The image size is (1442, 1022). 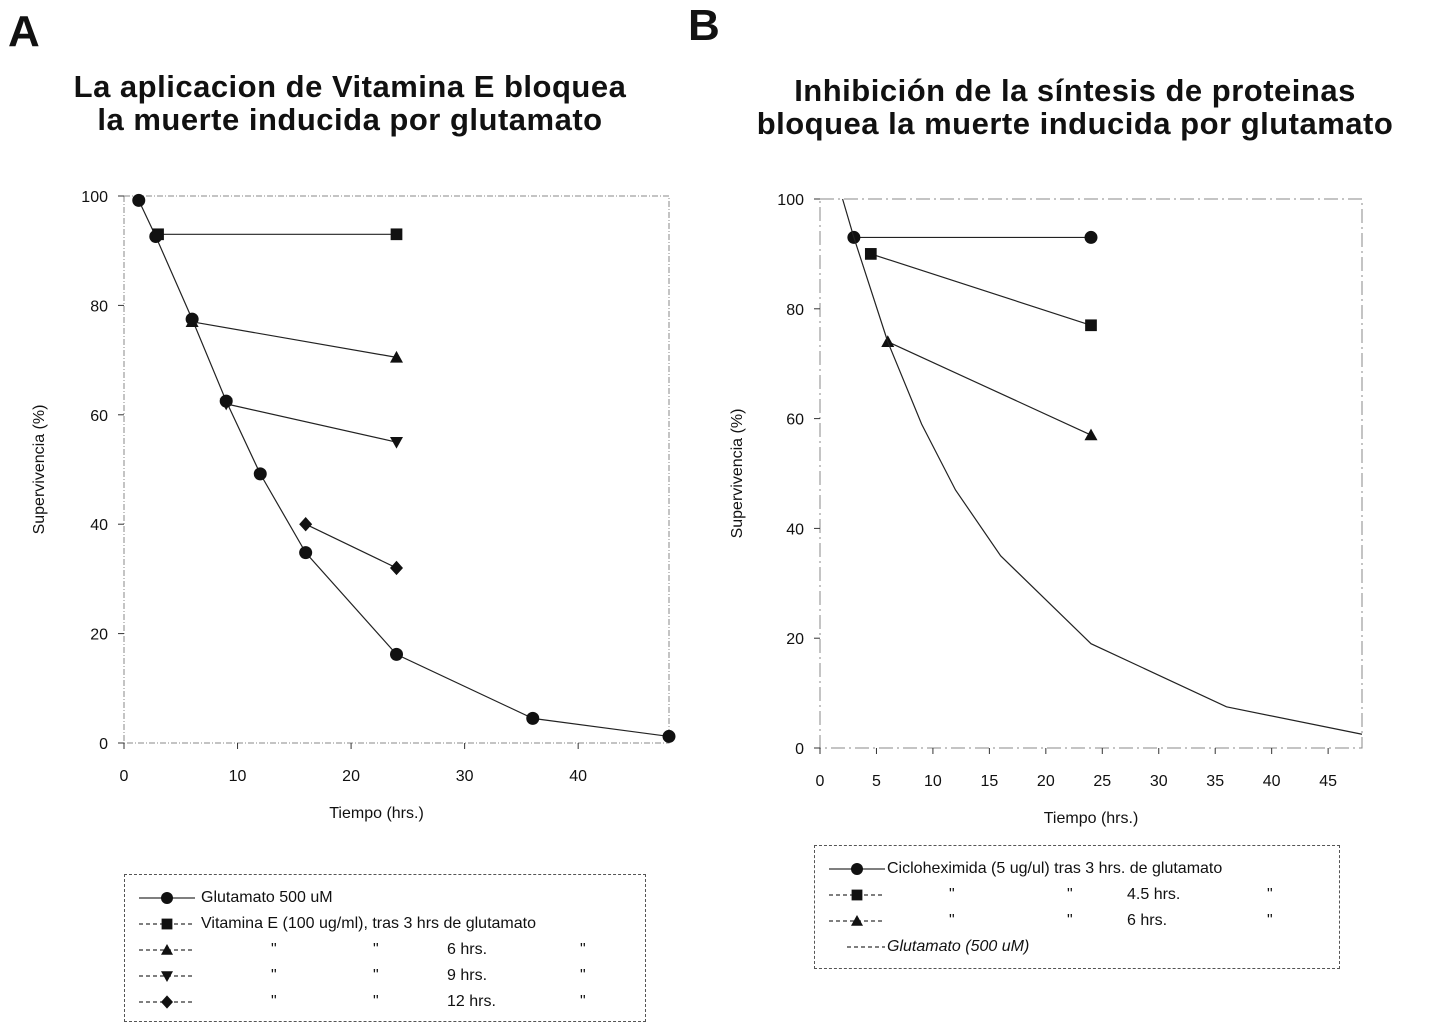 What do you see at coordinates (350, 119) in the screenshot?
I see `panel-a-title-line2: la muerte inducida por glutamato` at bounding box center [350, 119].